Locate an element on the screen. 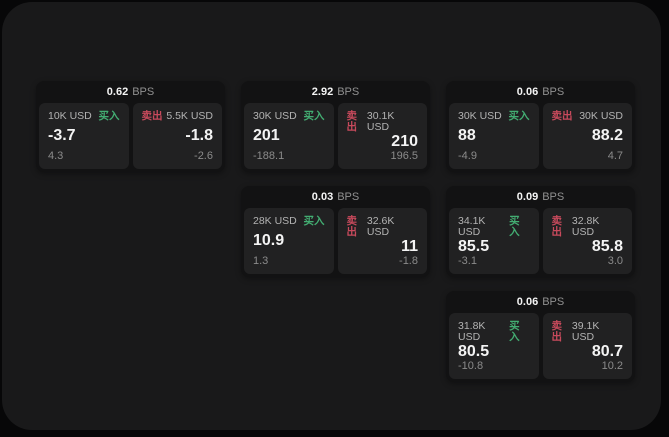 The image size is (669, 437). card-header: 0.09 BPS is located at coordinates (540, 197).